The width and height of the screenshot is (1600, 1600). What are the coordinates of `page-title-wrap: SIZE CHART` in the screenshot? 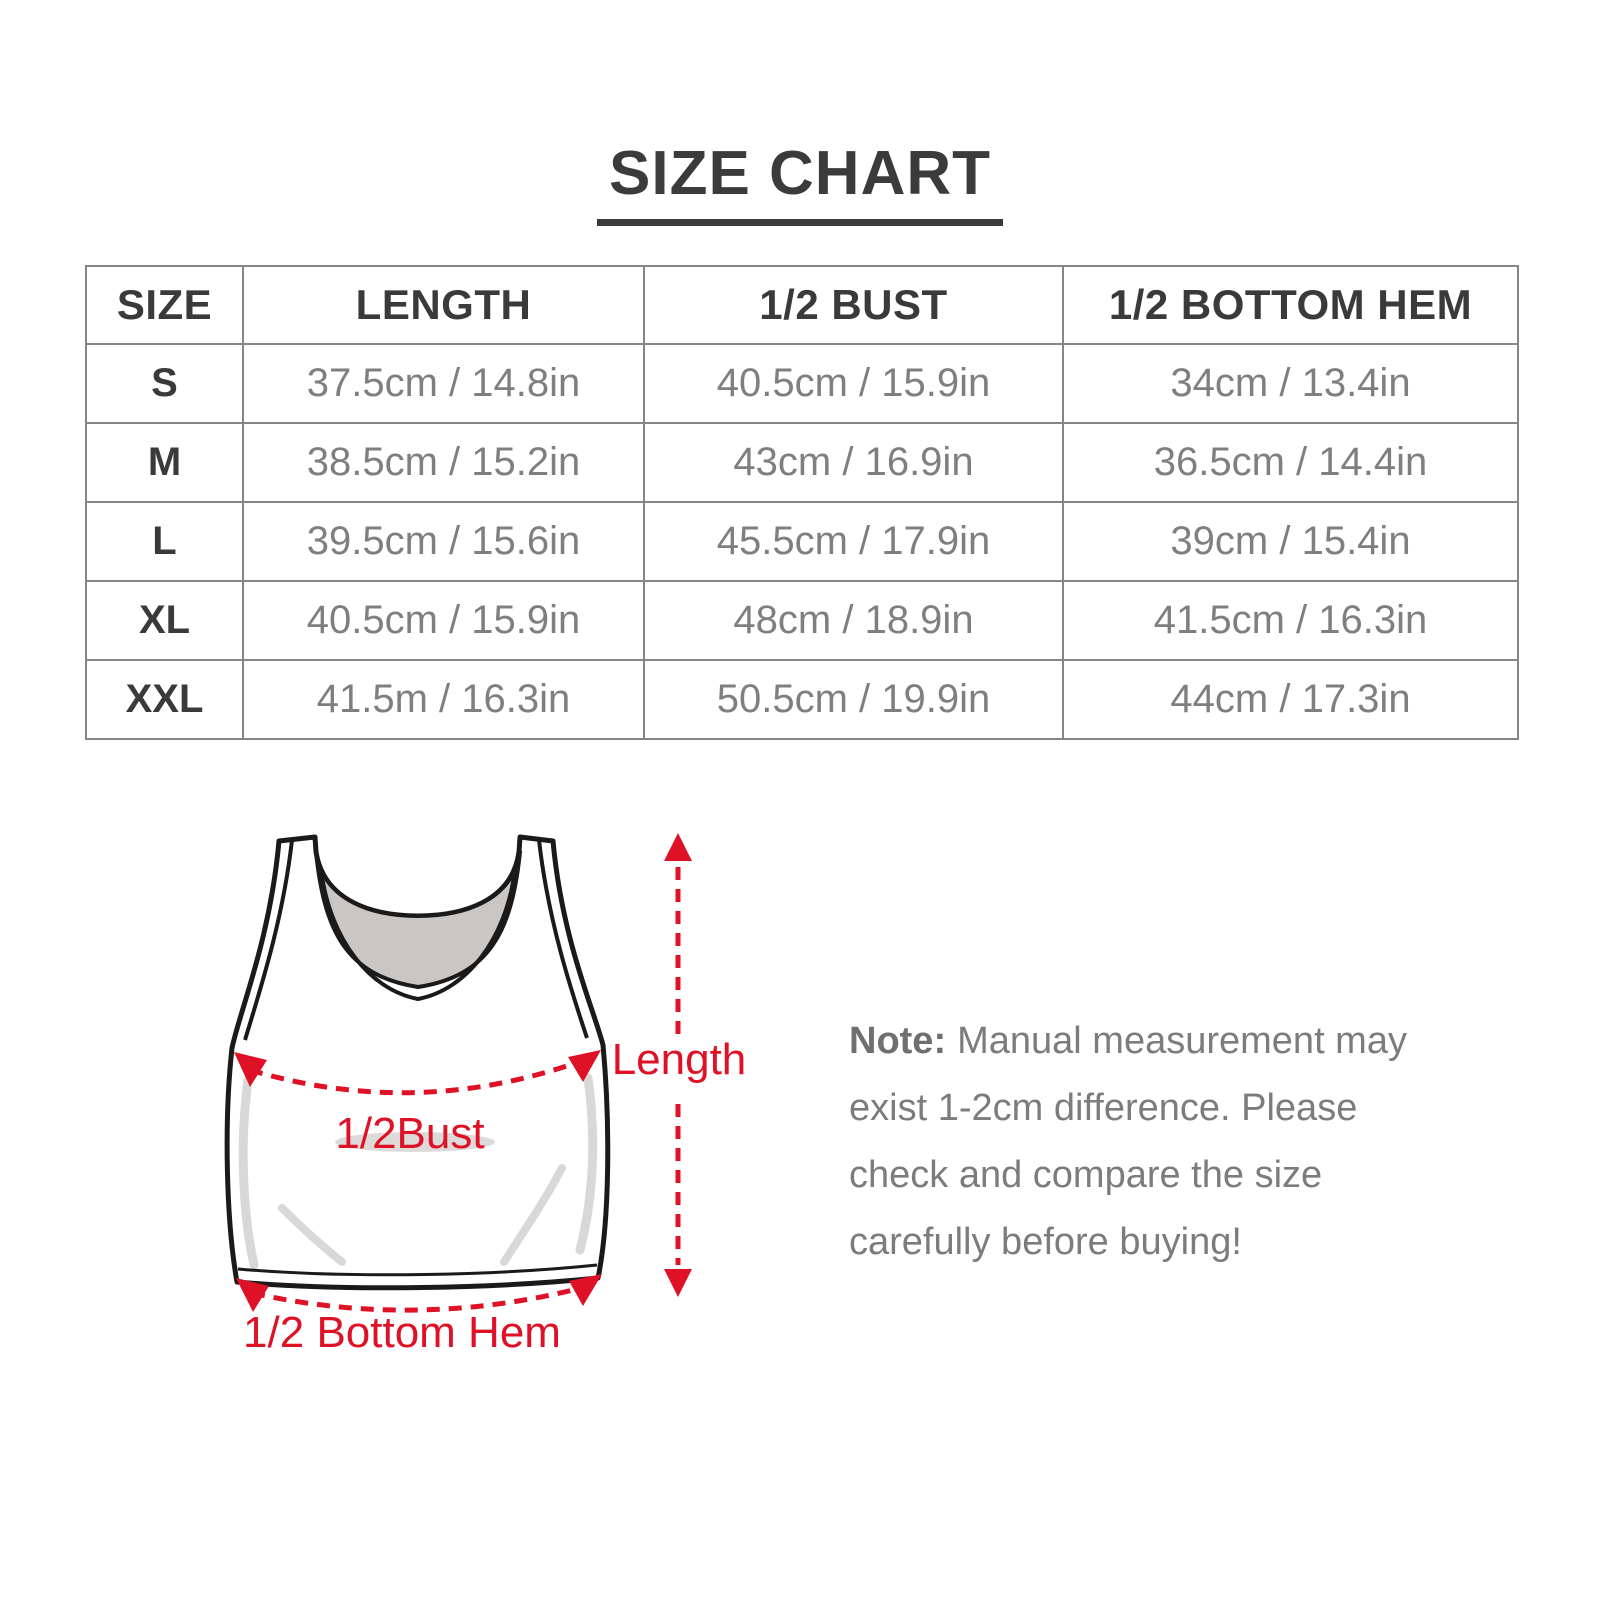 It's located at (800, 182).